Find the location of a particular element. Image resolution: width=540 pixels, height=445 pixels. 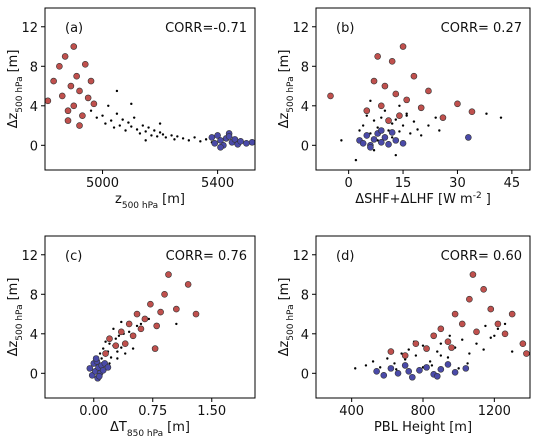

x-tick-label: 5000 is located at coordinates (102, 183).